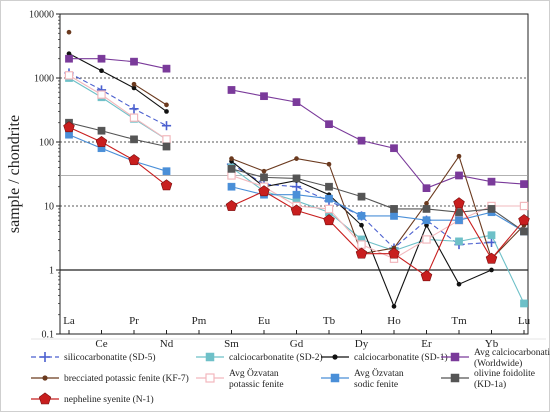 This screenshot has height=418, width=550. I want to click on legend-label-line: silicocarbonatite (SD-5), so click(110, 357).